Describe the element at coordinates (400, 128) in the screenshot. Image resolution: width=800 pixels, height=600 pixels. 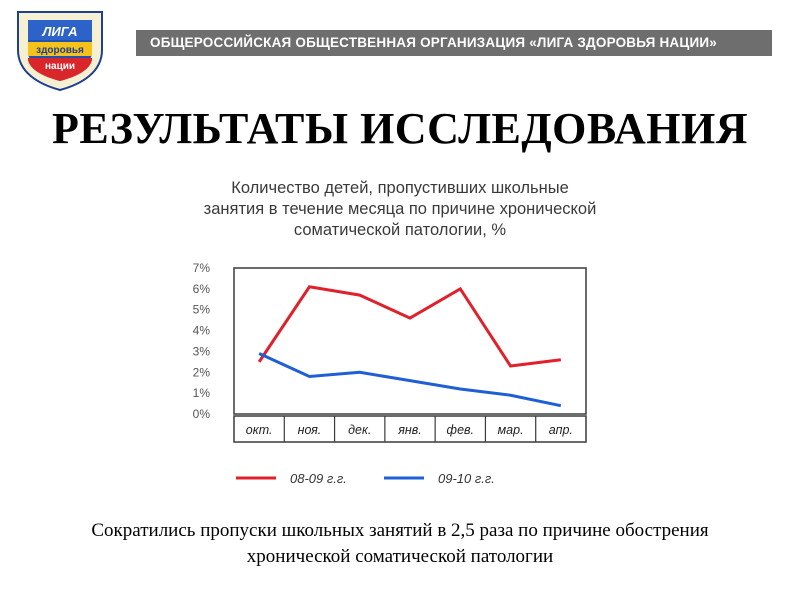
I see `page-title: РЕЗУЛЬТАТЫ ИССЛЕДОВАНИЯ` at that location.